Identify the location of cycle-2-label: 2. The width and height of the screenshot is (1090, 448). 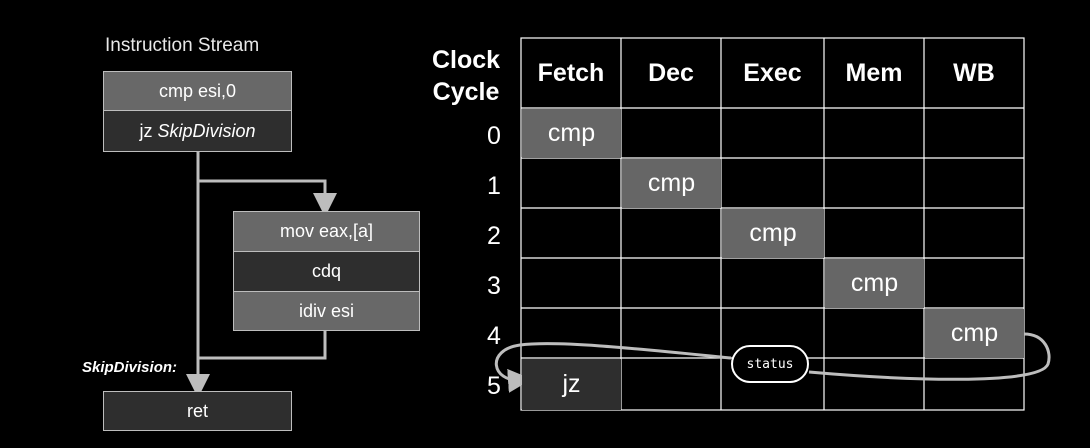
(494, 236).